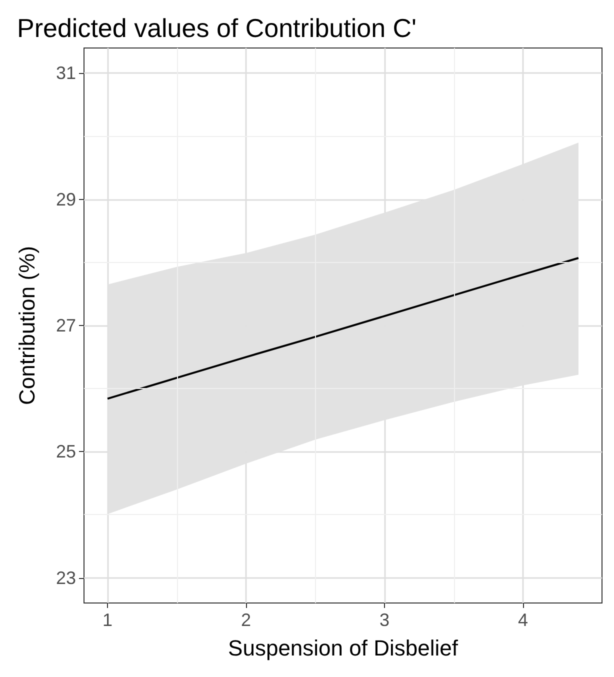 Image resolution: width=614 pixels, height=677 pixels. What do you see at coordinates (66, 73) in the screenshot?
I see `y-tick-label: 31` at bounding box center [66, 73].